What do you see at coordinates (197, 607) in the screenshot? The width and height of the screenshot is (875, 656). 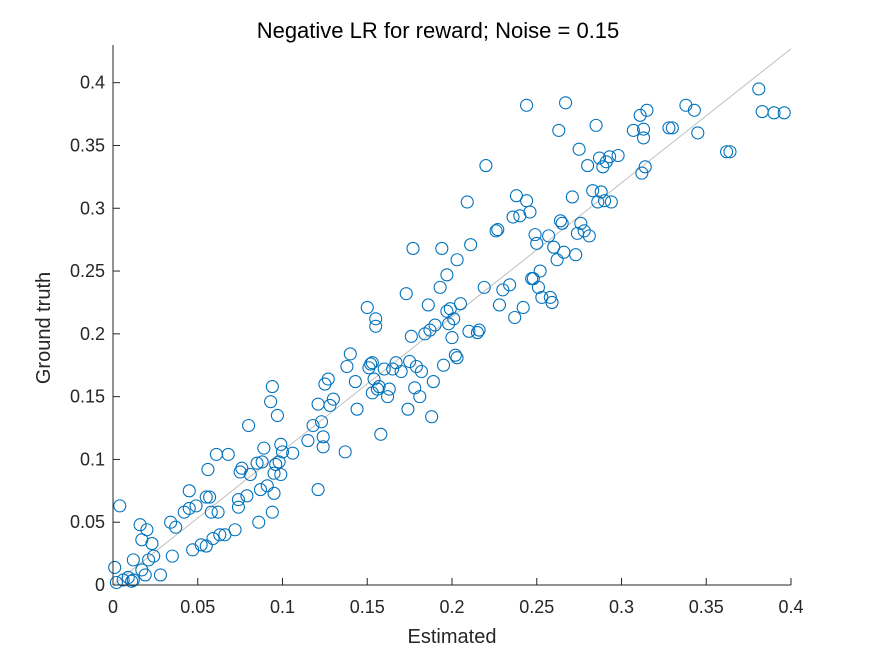 I see `x-tick-label: 0.05` at bounding box center [197, 607].